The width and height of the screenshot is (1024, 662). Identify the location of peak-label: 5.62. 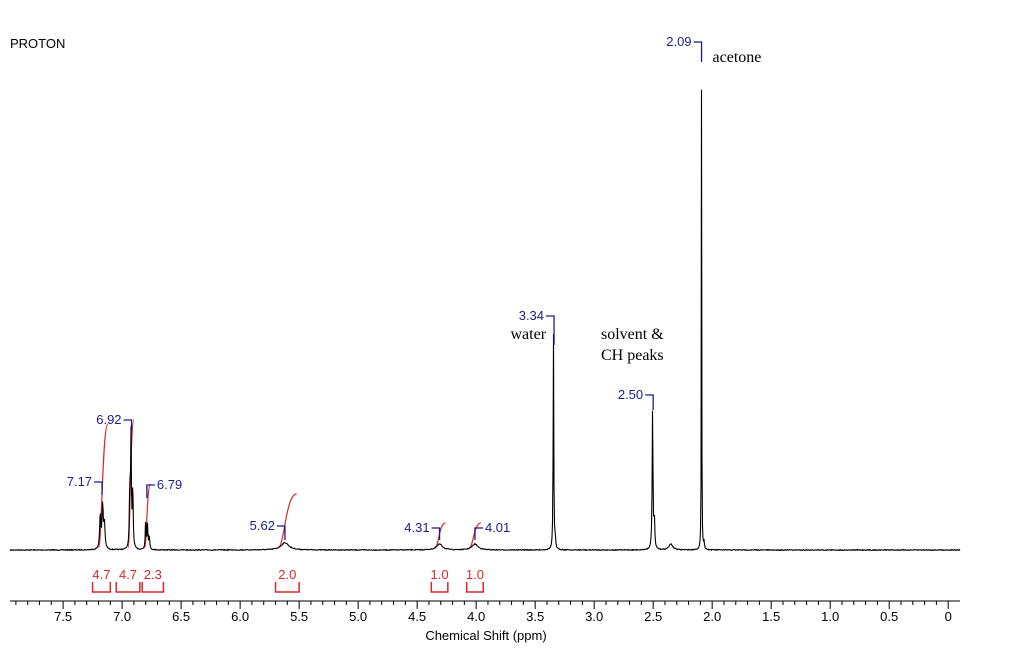
(262, 525).